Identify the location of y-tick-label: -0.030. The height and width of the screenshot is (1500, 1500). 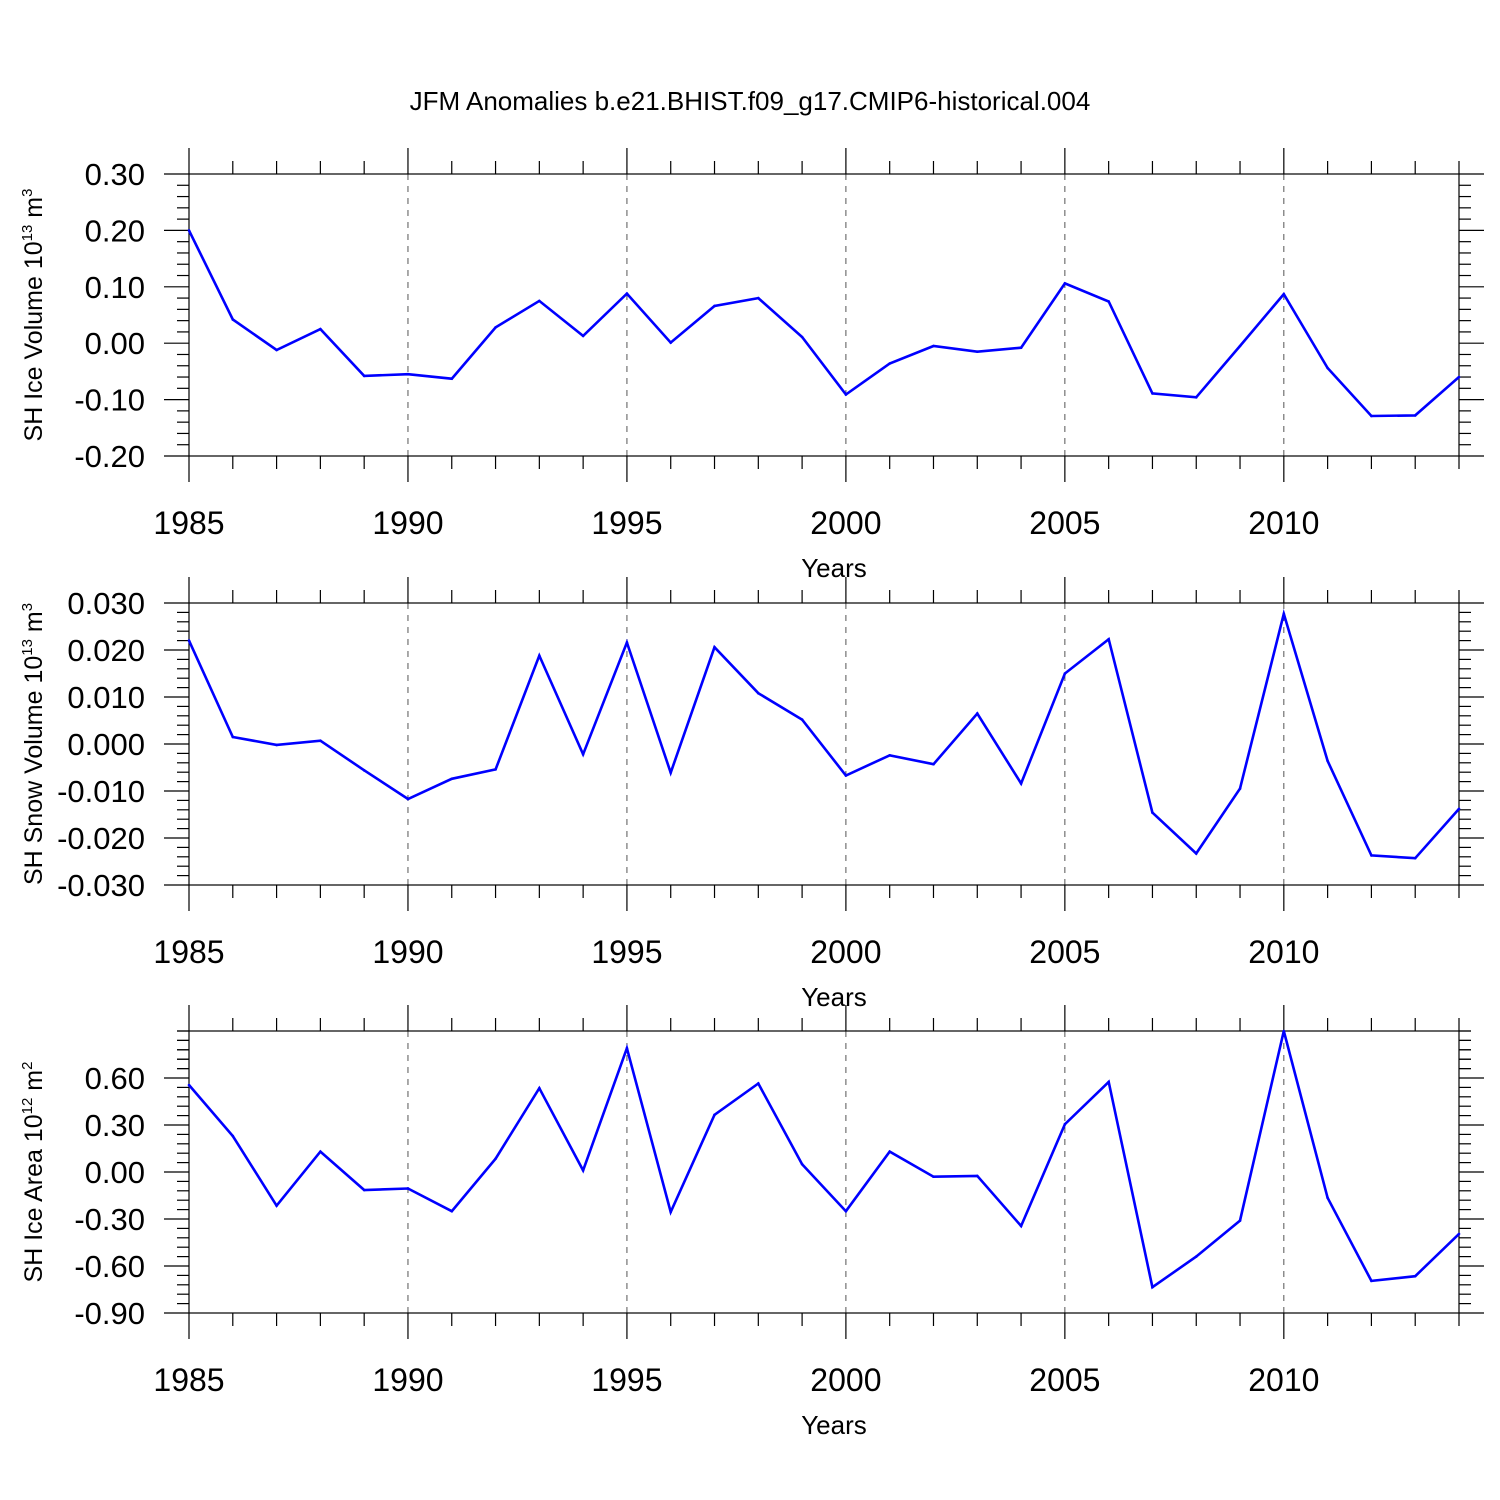
(101, 885).